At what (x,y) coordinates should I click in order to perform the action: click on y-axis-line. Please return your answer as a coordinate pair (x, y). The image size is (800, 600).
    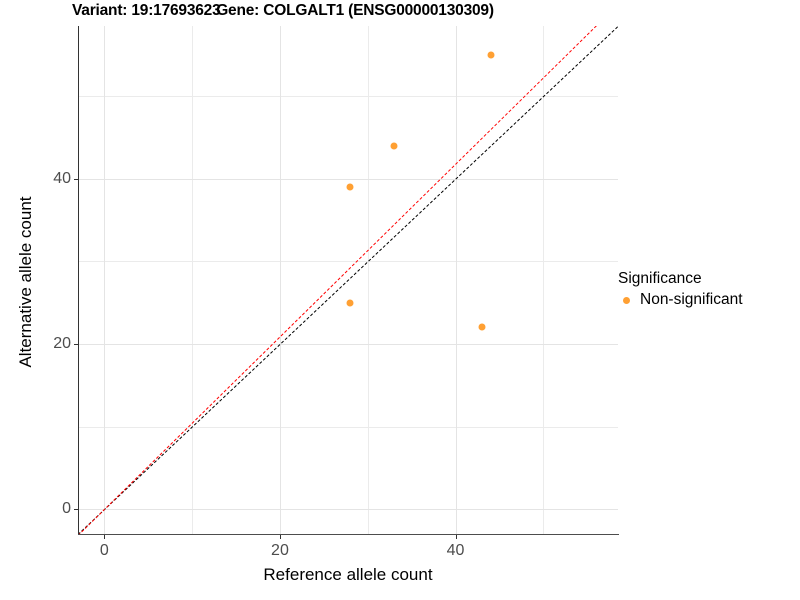
    Looking at the image, I should click on (78, 280).